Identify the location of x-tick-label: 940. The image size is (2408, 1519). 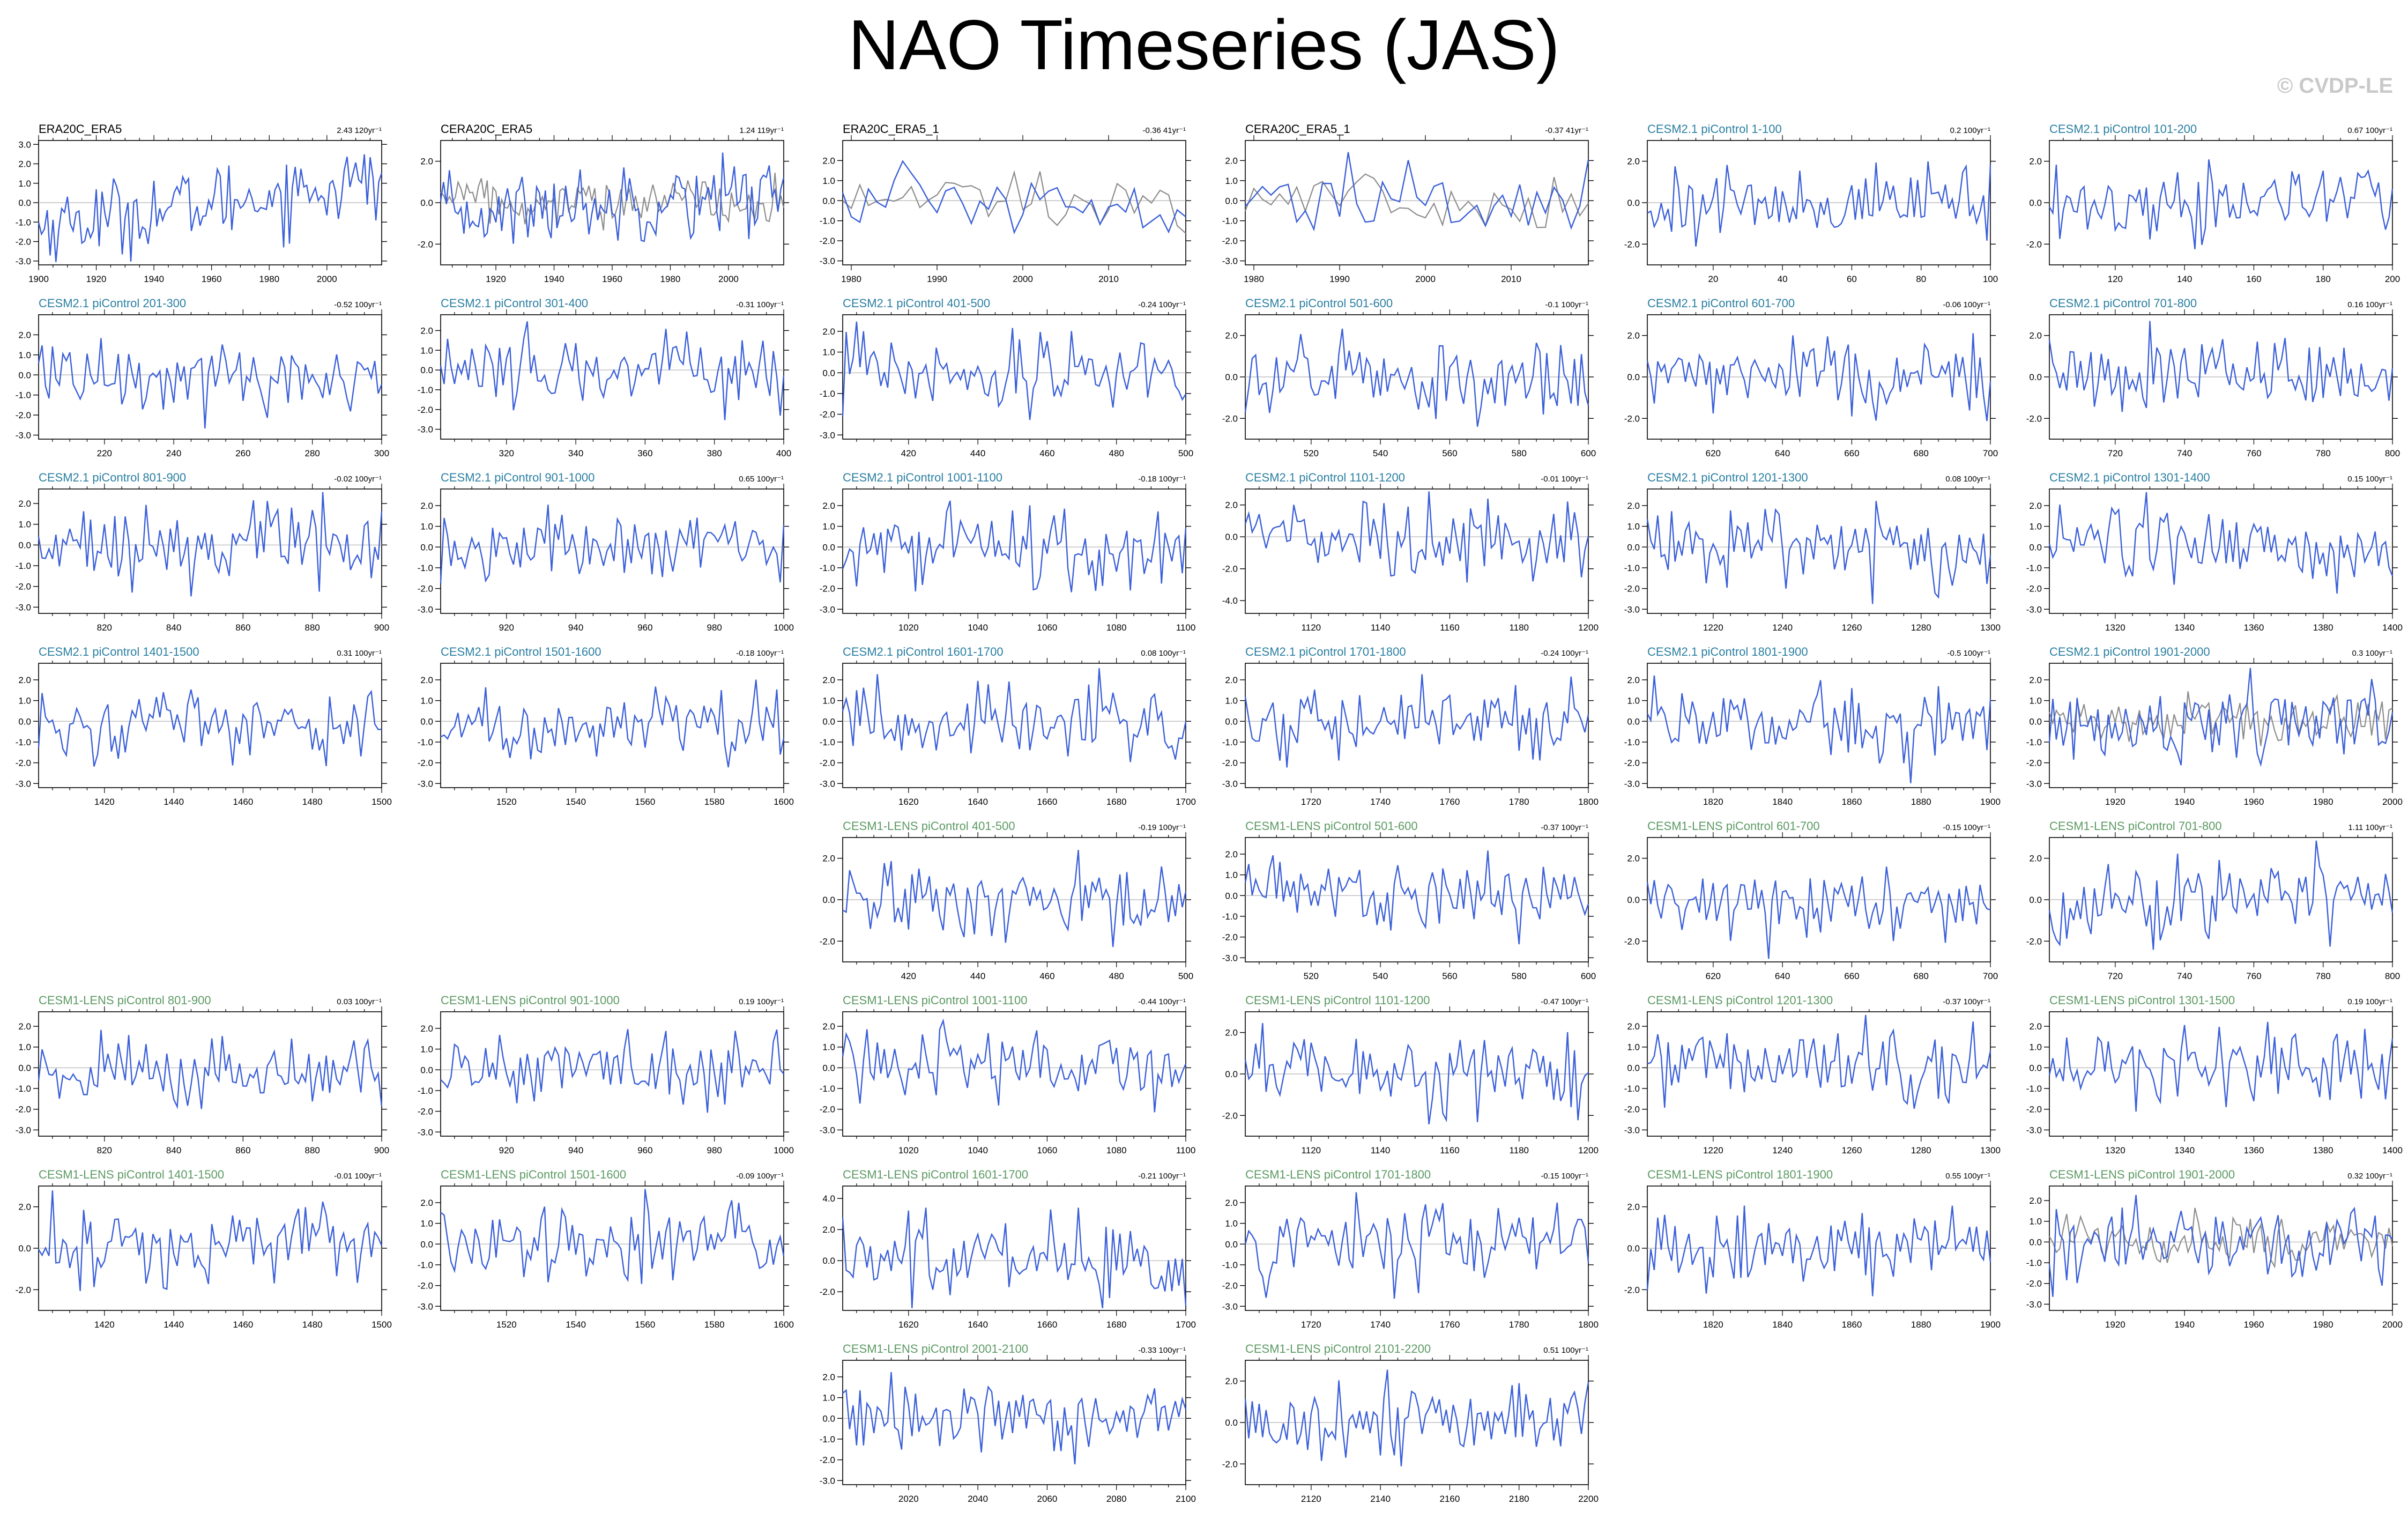
(575, 1150).